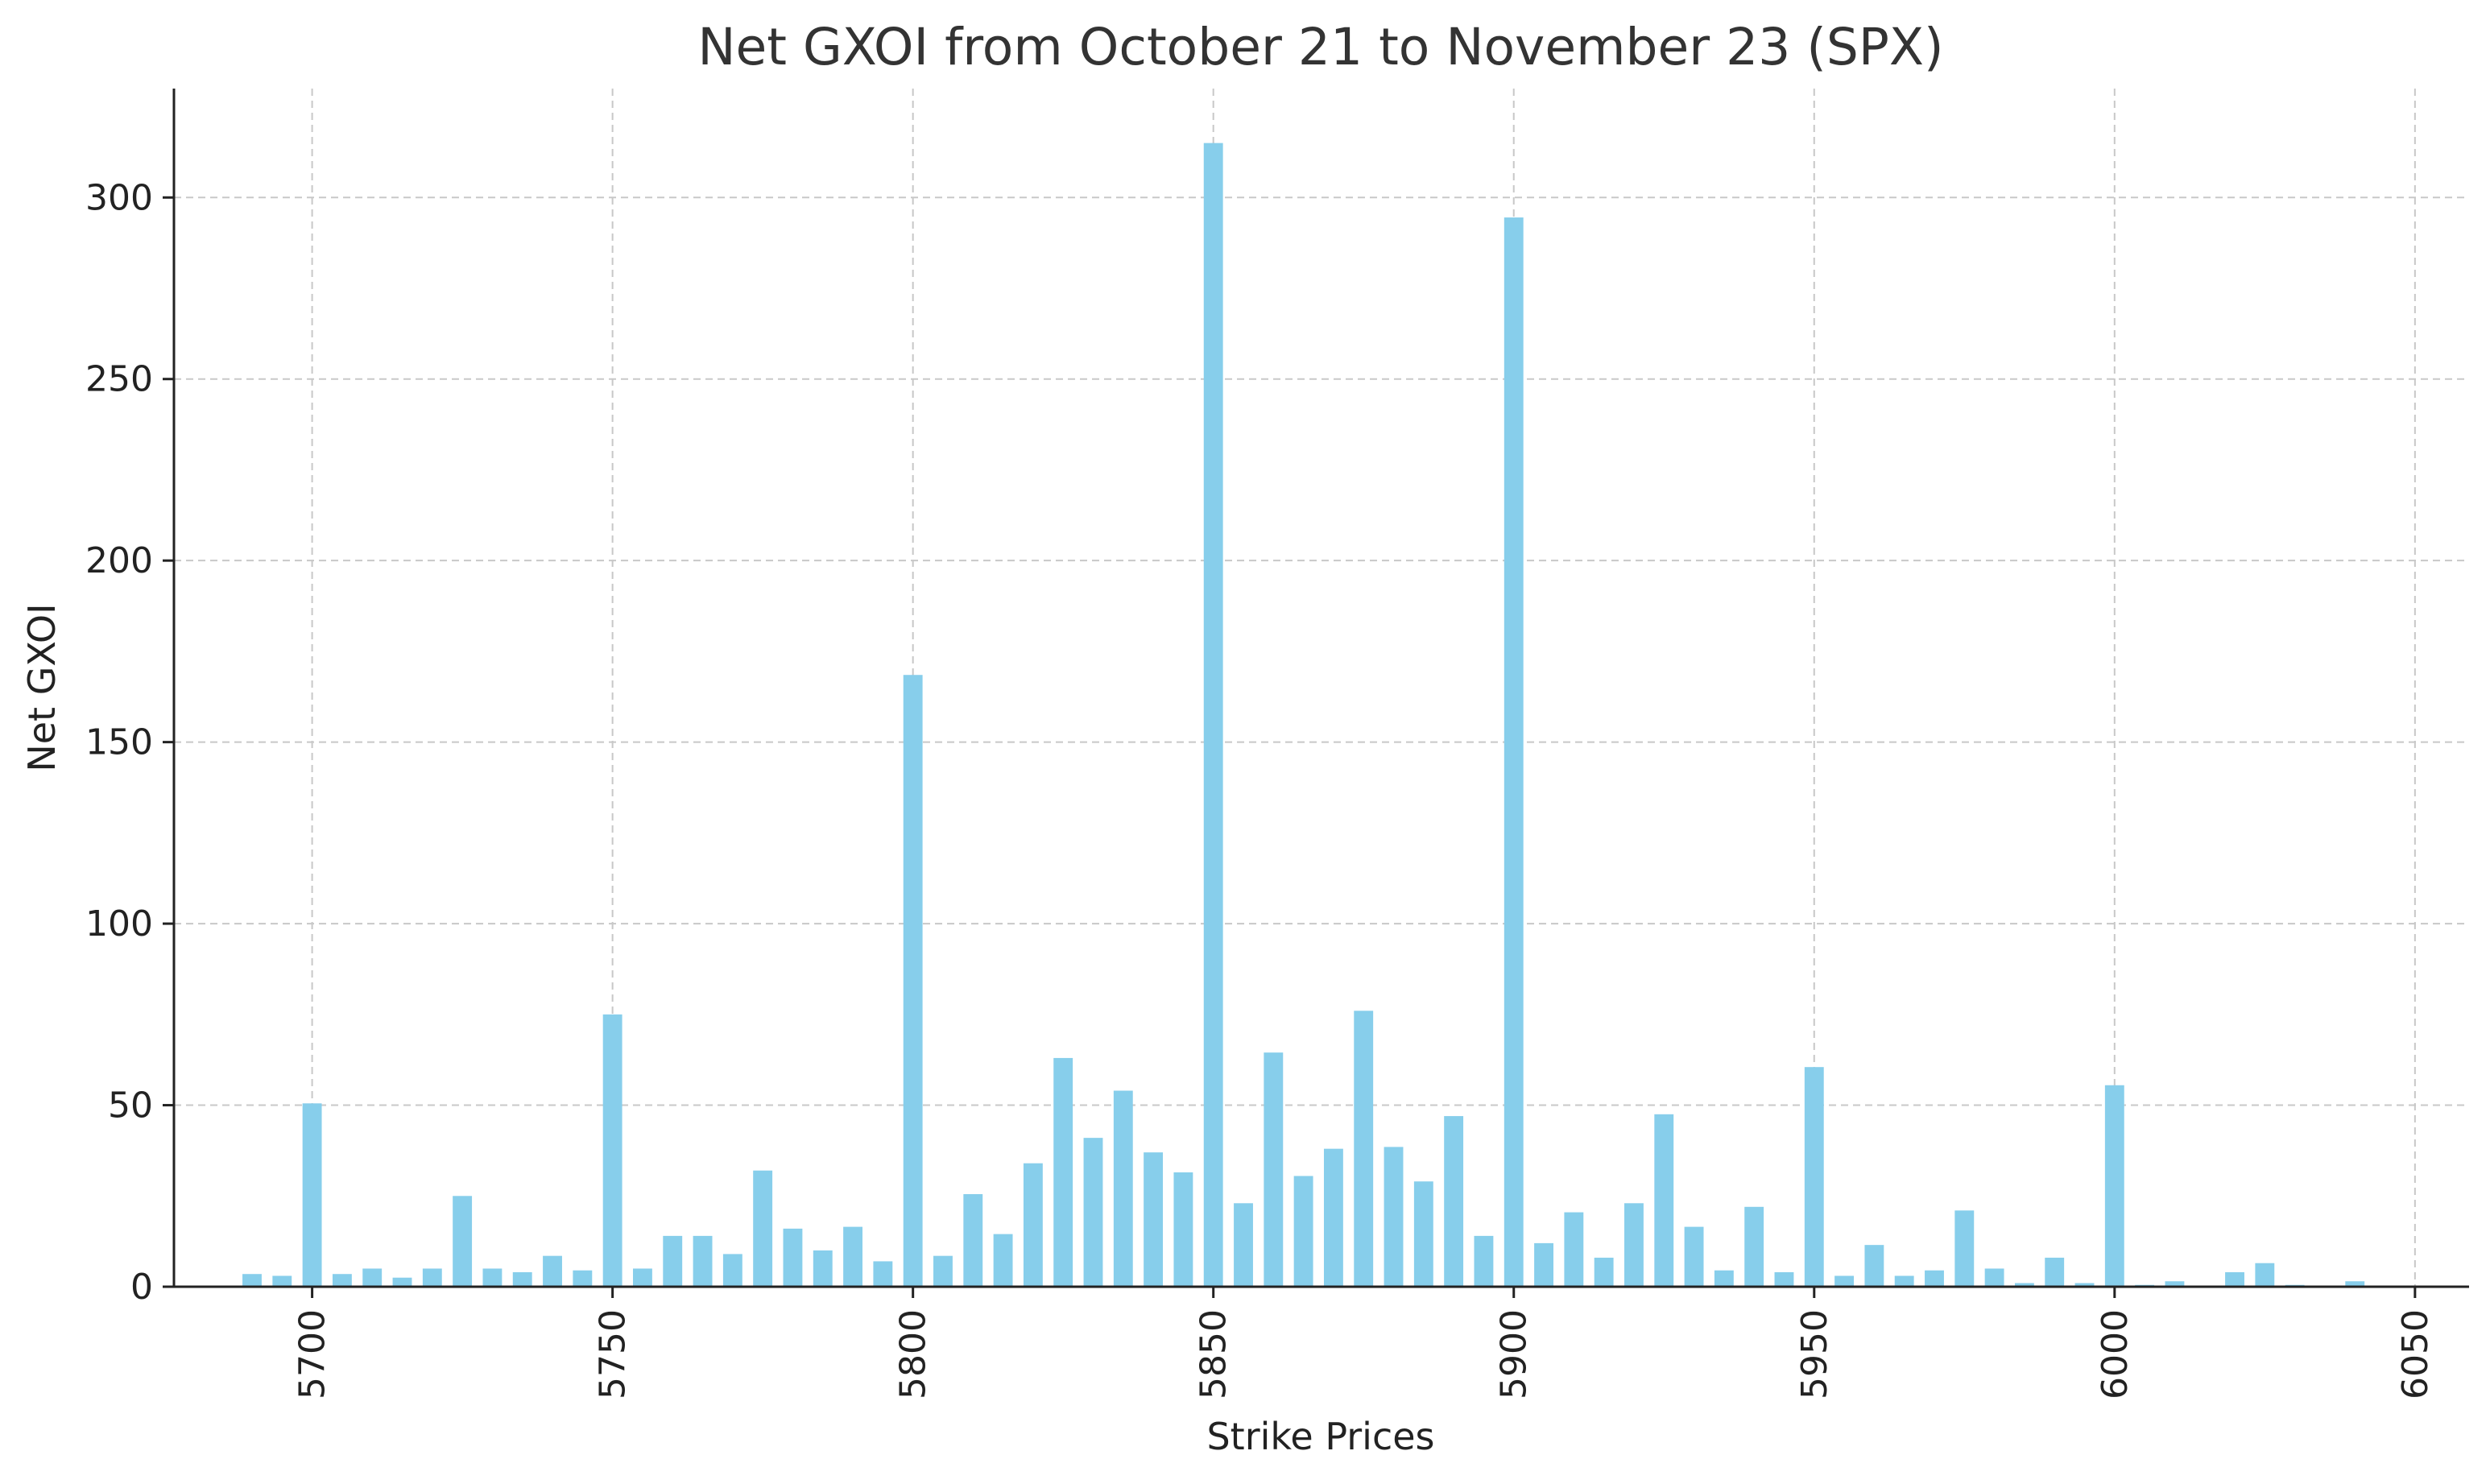  I want to click on y-tick-label: 50, so click(130, 1105).